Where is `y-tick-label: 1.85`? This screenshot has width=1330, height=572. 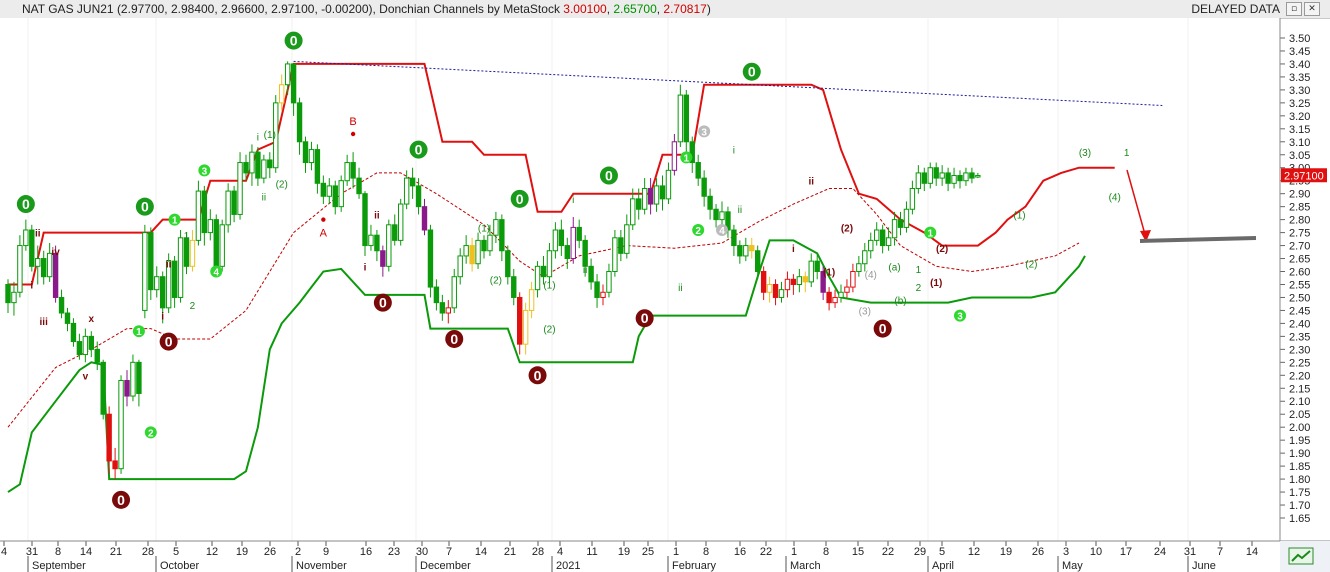
y-tick-label: 1.85 is located at coordinates (1299, 467).